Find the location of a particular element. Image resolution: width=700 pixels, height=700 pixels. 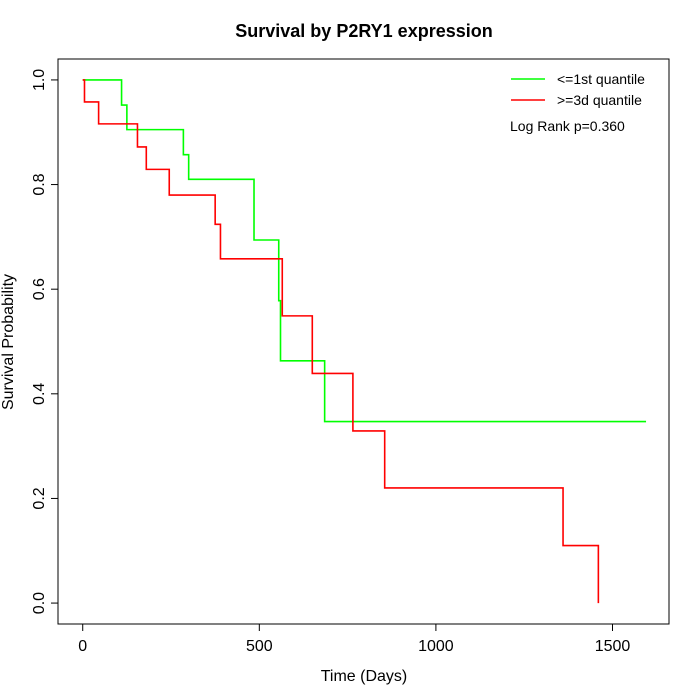

x-tick-label: 1000 is located at coordinates (436, 646).